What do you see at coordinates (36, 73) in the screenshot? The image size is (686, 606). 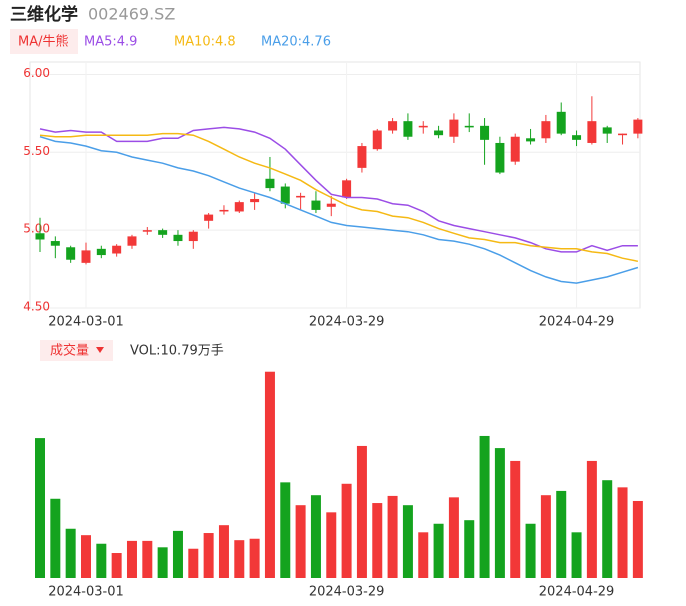 I see `y-tick-label: 6.00` at bounding box center [36, 73].